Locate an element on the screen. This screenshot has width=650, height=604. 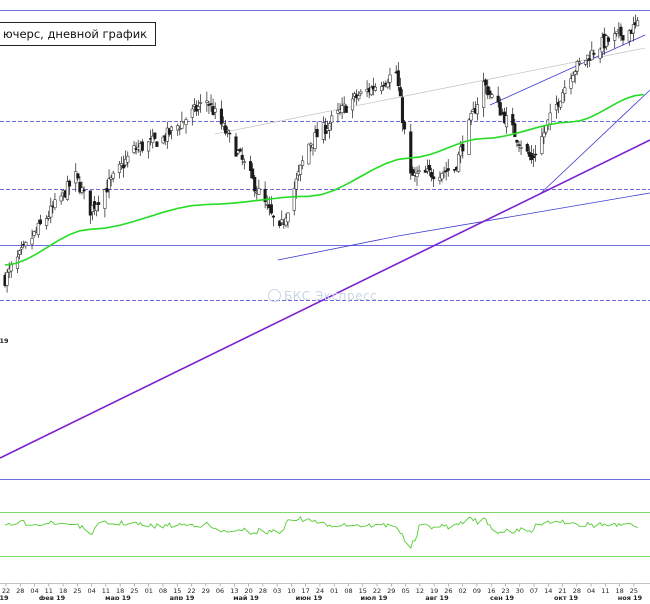
x-tick-label: 20 is located at coordinates (248, 591).